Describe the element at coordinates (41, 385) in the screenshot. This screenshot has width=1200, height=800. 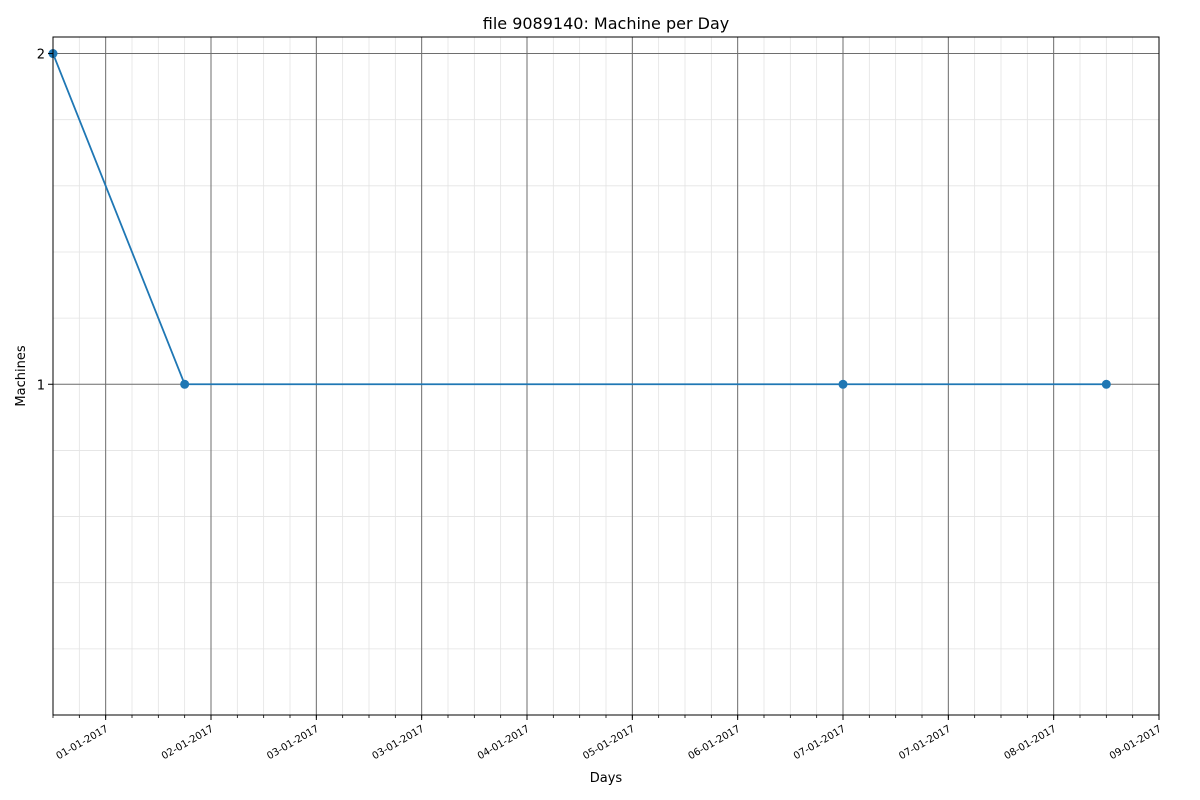
I see `y-tick-label: 1` at that location.